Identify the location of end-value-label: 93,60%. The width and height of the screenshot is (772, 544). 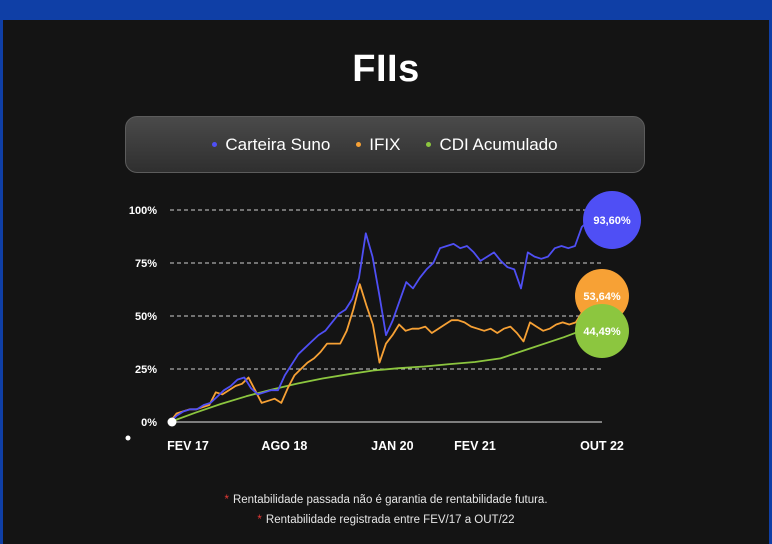
(612, 221).